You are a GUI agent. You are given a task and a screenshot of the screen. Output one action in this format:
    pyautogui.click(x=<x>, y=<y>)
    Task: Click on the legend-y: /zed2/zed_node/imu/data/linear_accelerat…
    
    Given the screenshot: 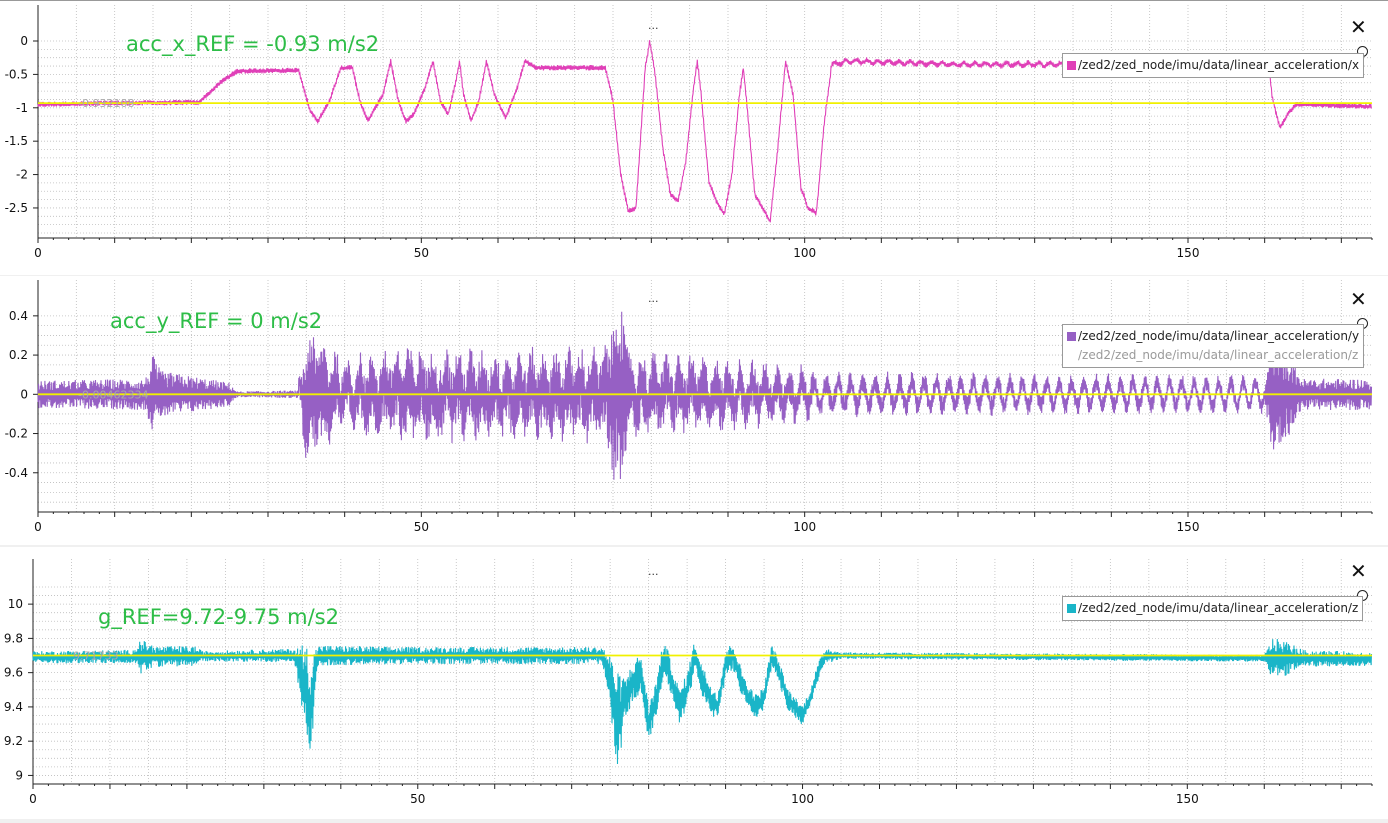 What is the action you would take?
    pyautogui.click(x=1213, y=346)
    